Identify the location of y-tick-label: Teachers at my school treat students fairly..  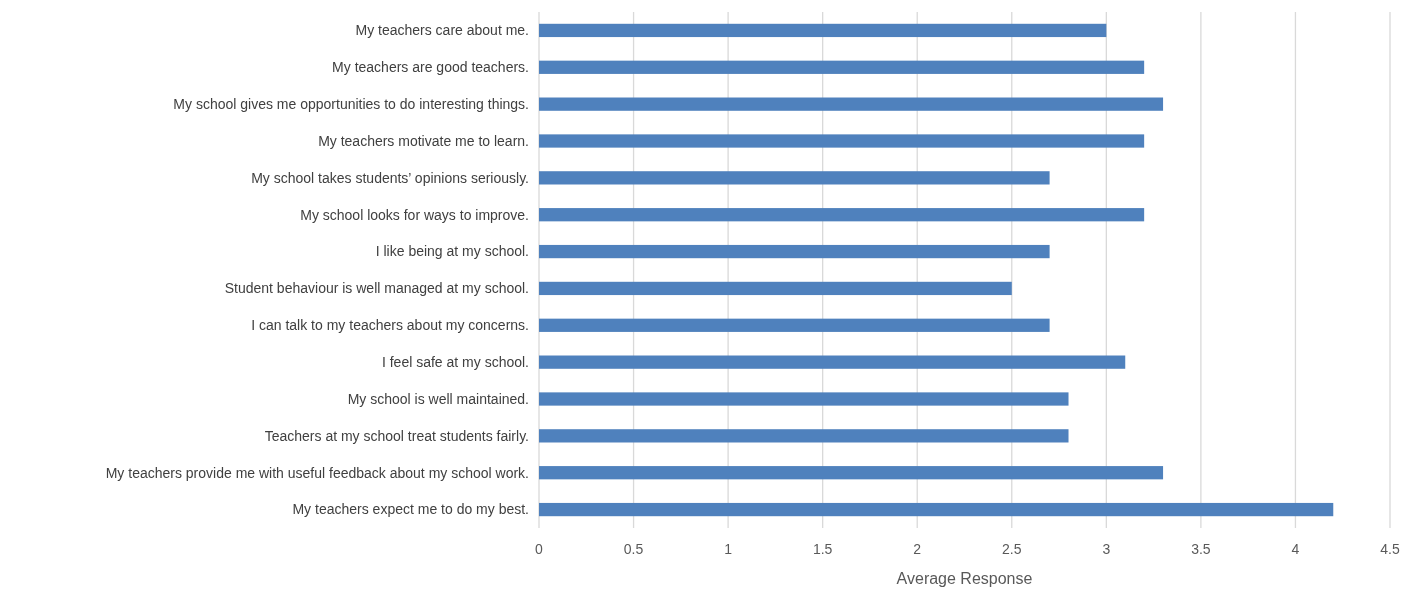
(396, 435).